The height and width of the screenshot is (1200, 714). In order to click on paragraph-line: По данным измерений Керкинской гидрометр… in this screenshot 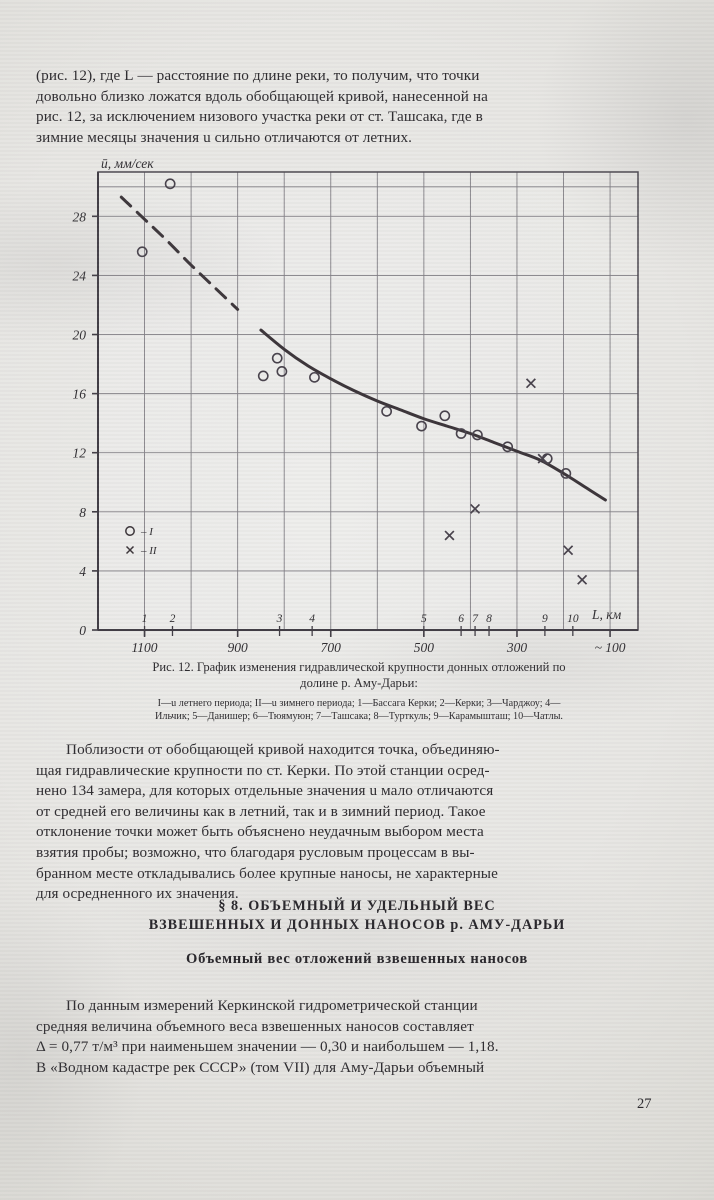, I will do `click(272, 1005)`.